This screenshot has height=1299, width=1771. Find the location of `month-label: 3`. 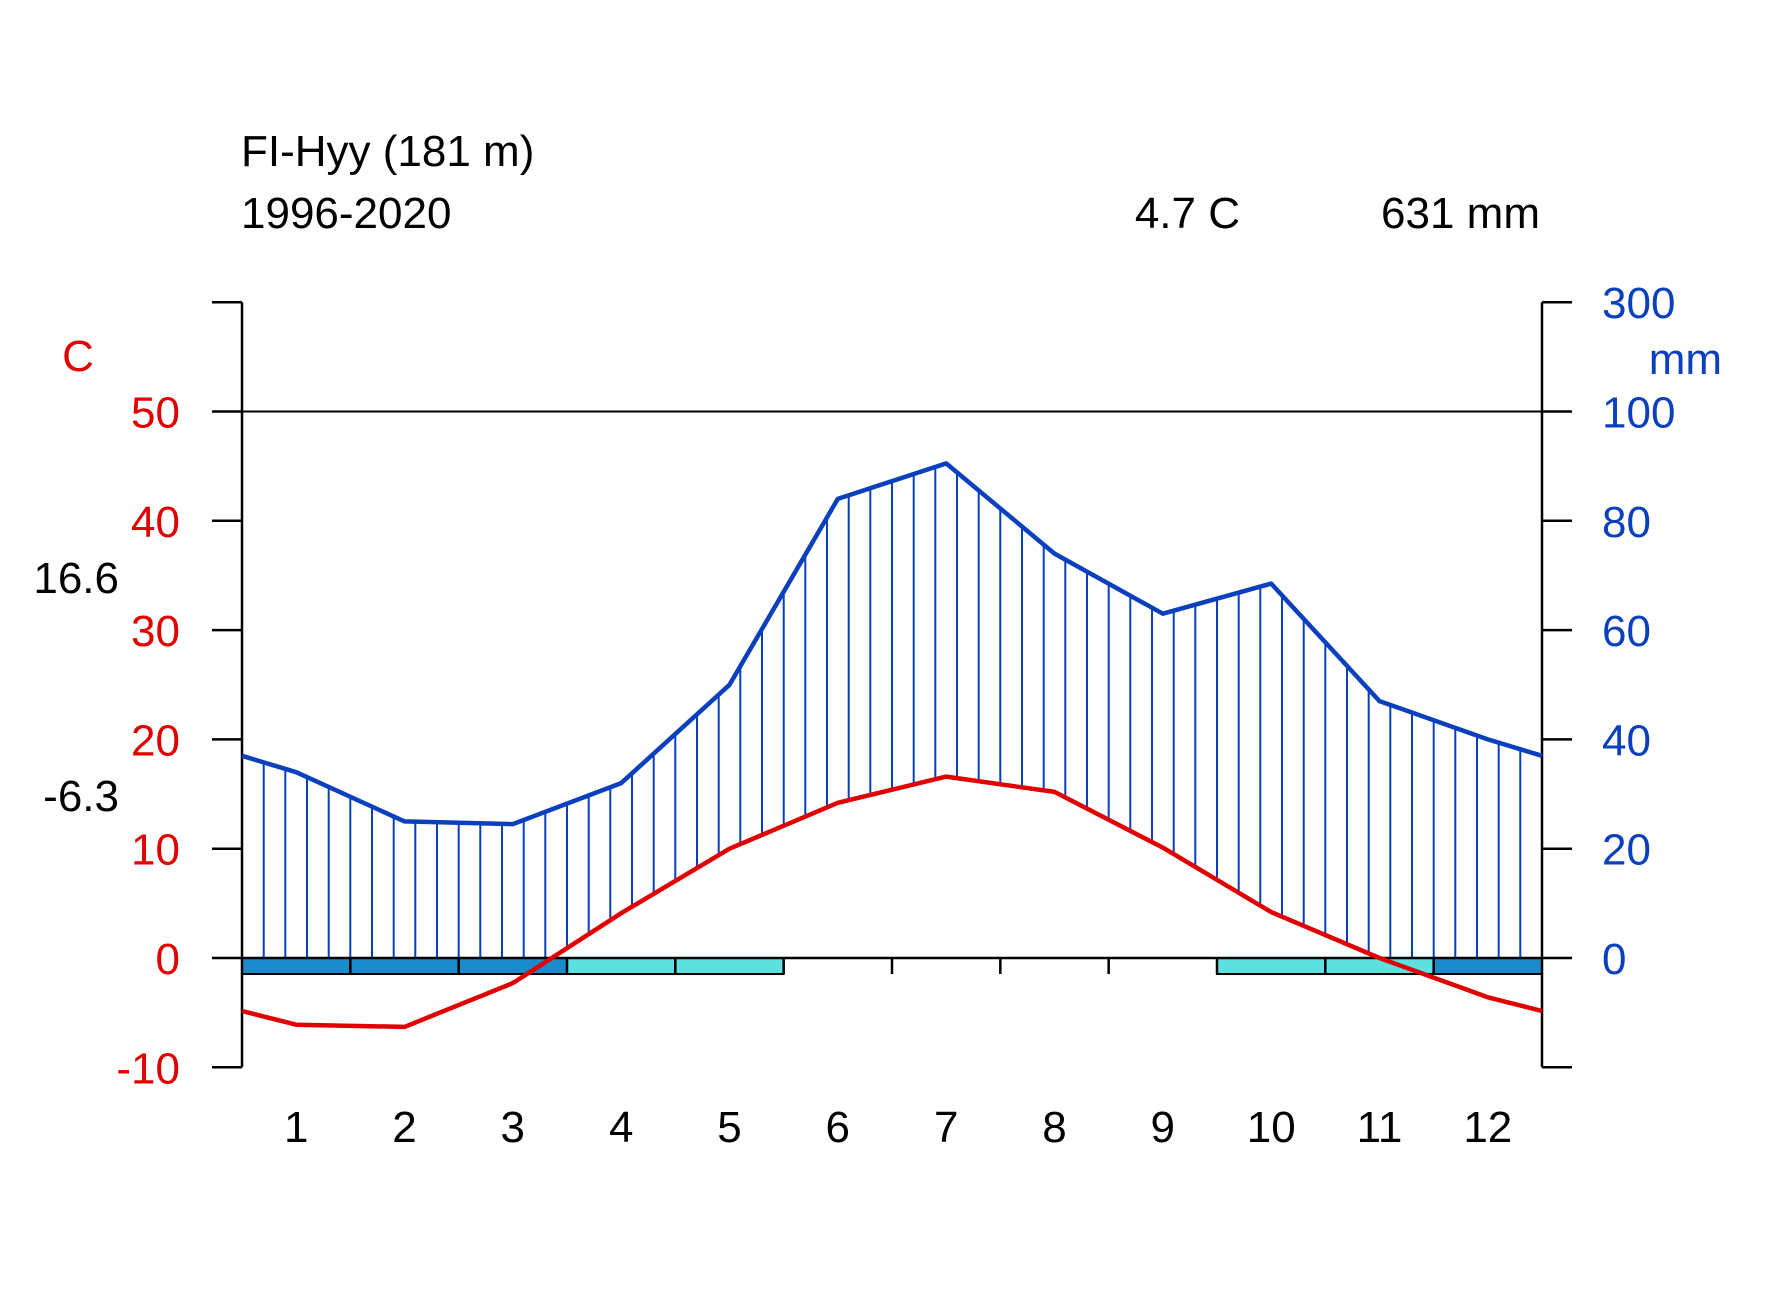

month-label: 3 is located at coordinates (513, 1127).